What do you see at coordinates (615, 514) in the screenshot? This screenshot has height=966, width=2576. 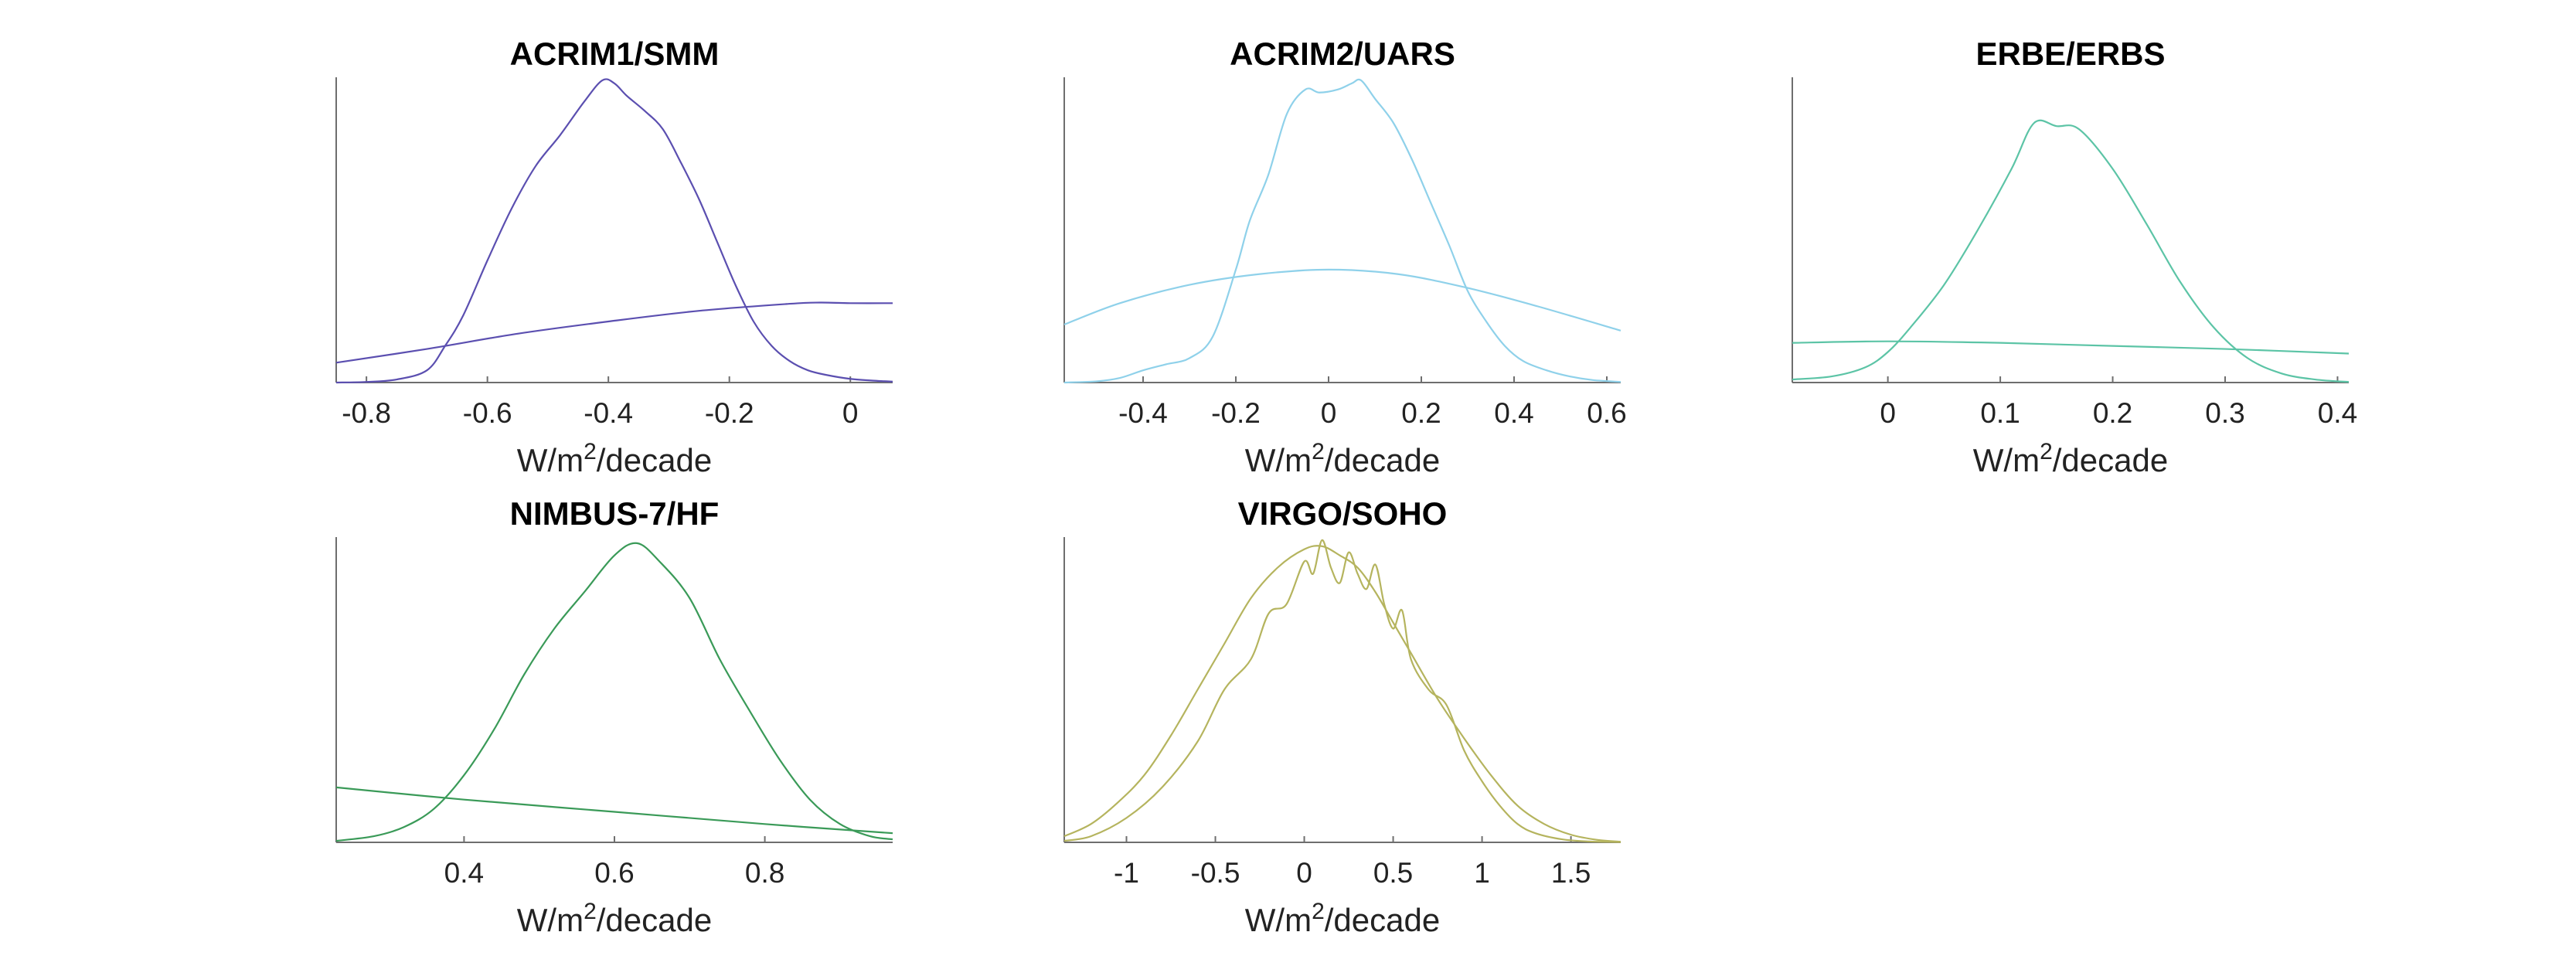 I see `panel-title: NIMBUS-7/HF` at bounding box center [615, 514].